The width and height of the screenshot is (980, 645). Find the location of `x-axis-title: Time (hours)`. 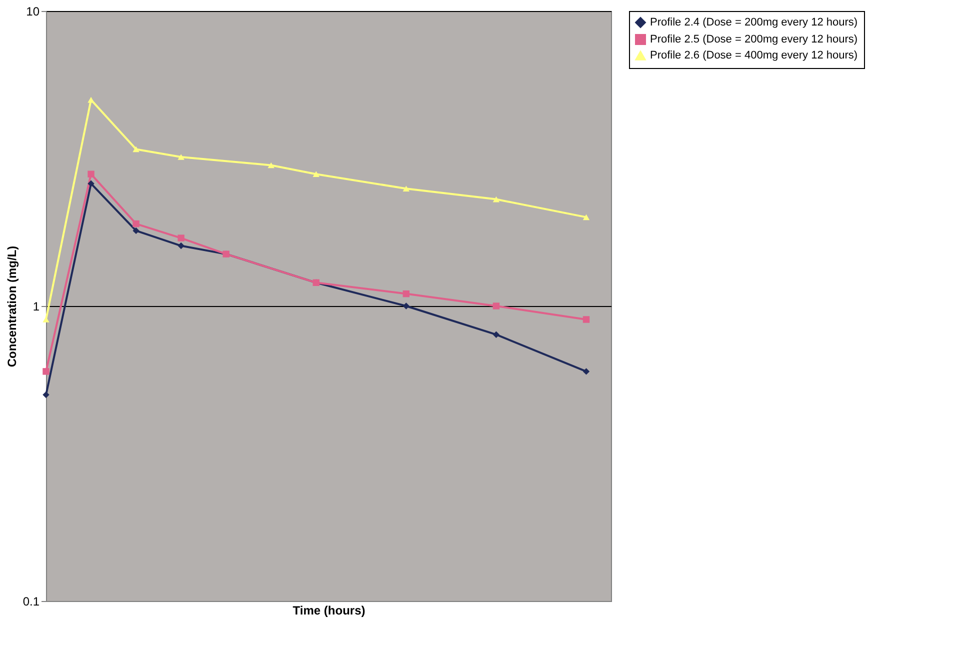

x-axis-title: Time (hours) is located at coordinates (329, 611).